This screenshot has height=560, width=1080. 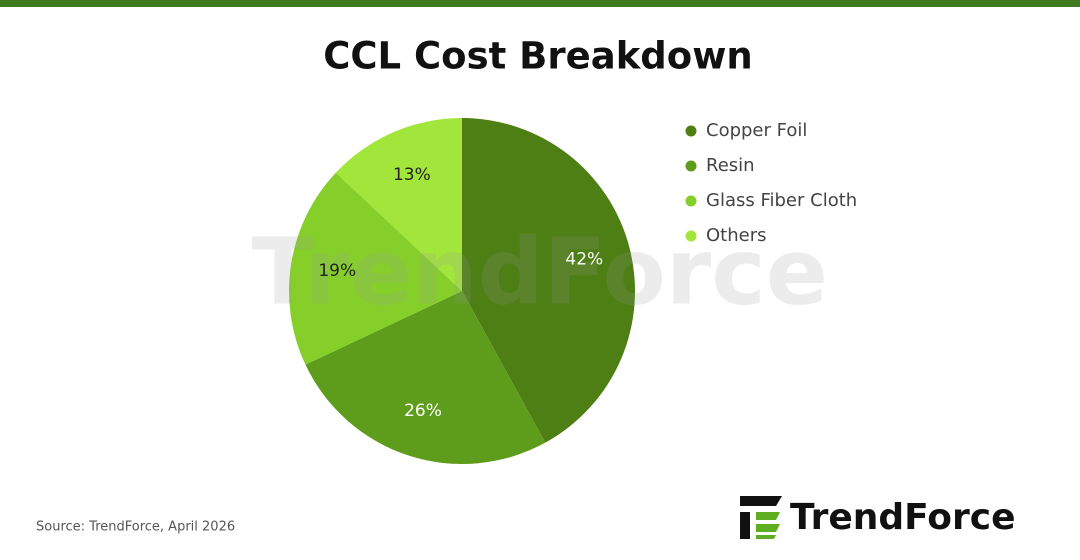 I want to click on chart-title: CCL Cost Breakdown, so click(x=537, y=56).